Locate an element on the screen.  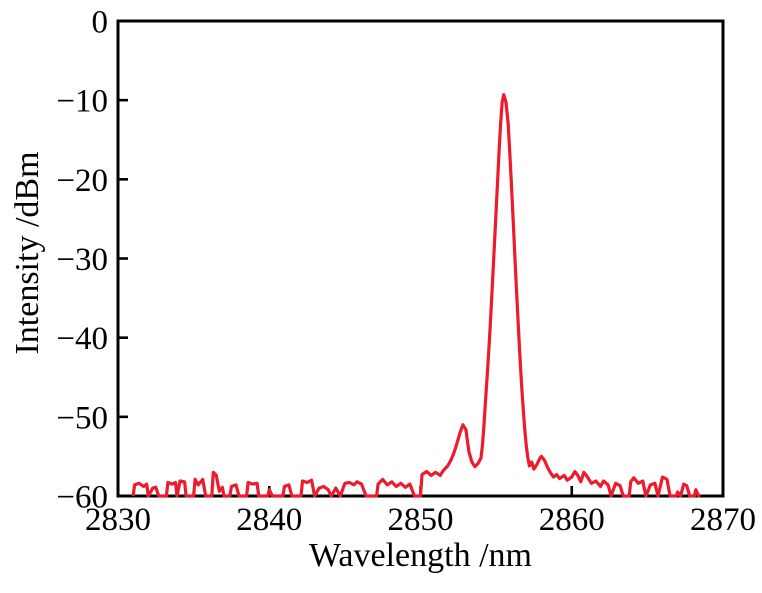
y-axis-title: Intensity /dBm is located at coordinates (27, 253).